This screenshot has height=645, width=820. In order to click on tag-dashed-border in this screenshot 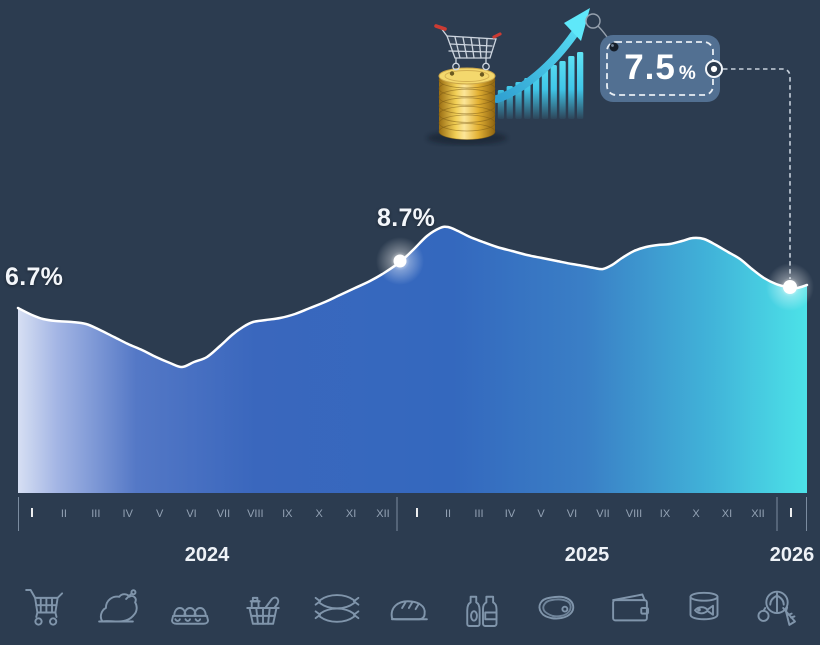, I will do `click(660, 68)`.